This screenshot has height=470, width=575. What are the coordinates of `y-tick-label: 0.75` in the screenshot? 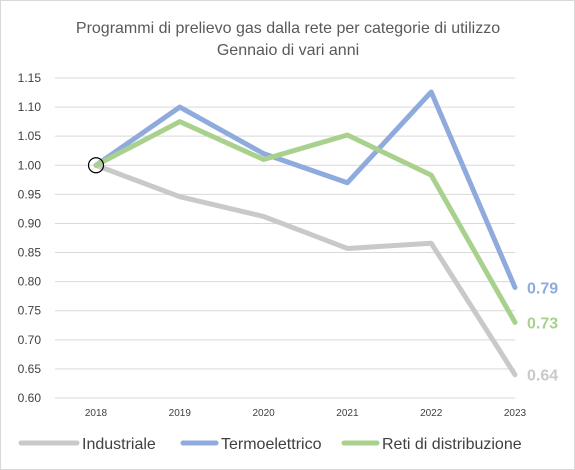 It's located at (30, 311).